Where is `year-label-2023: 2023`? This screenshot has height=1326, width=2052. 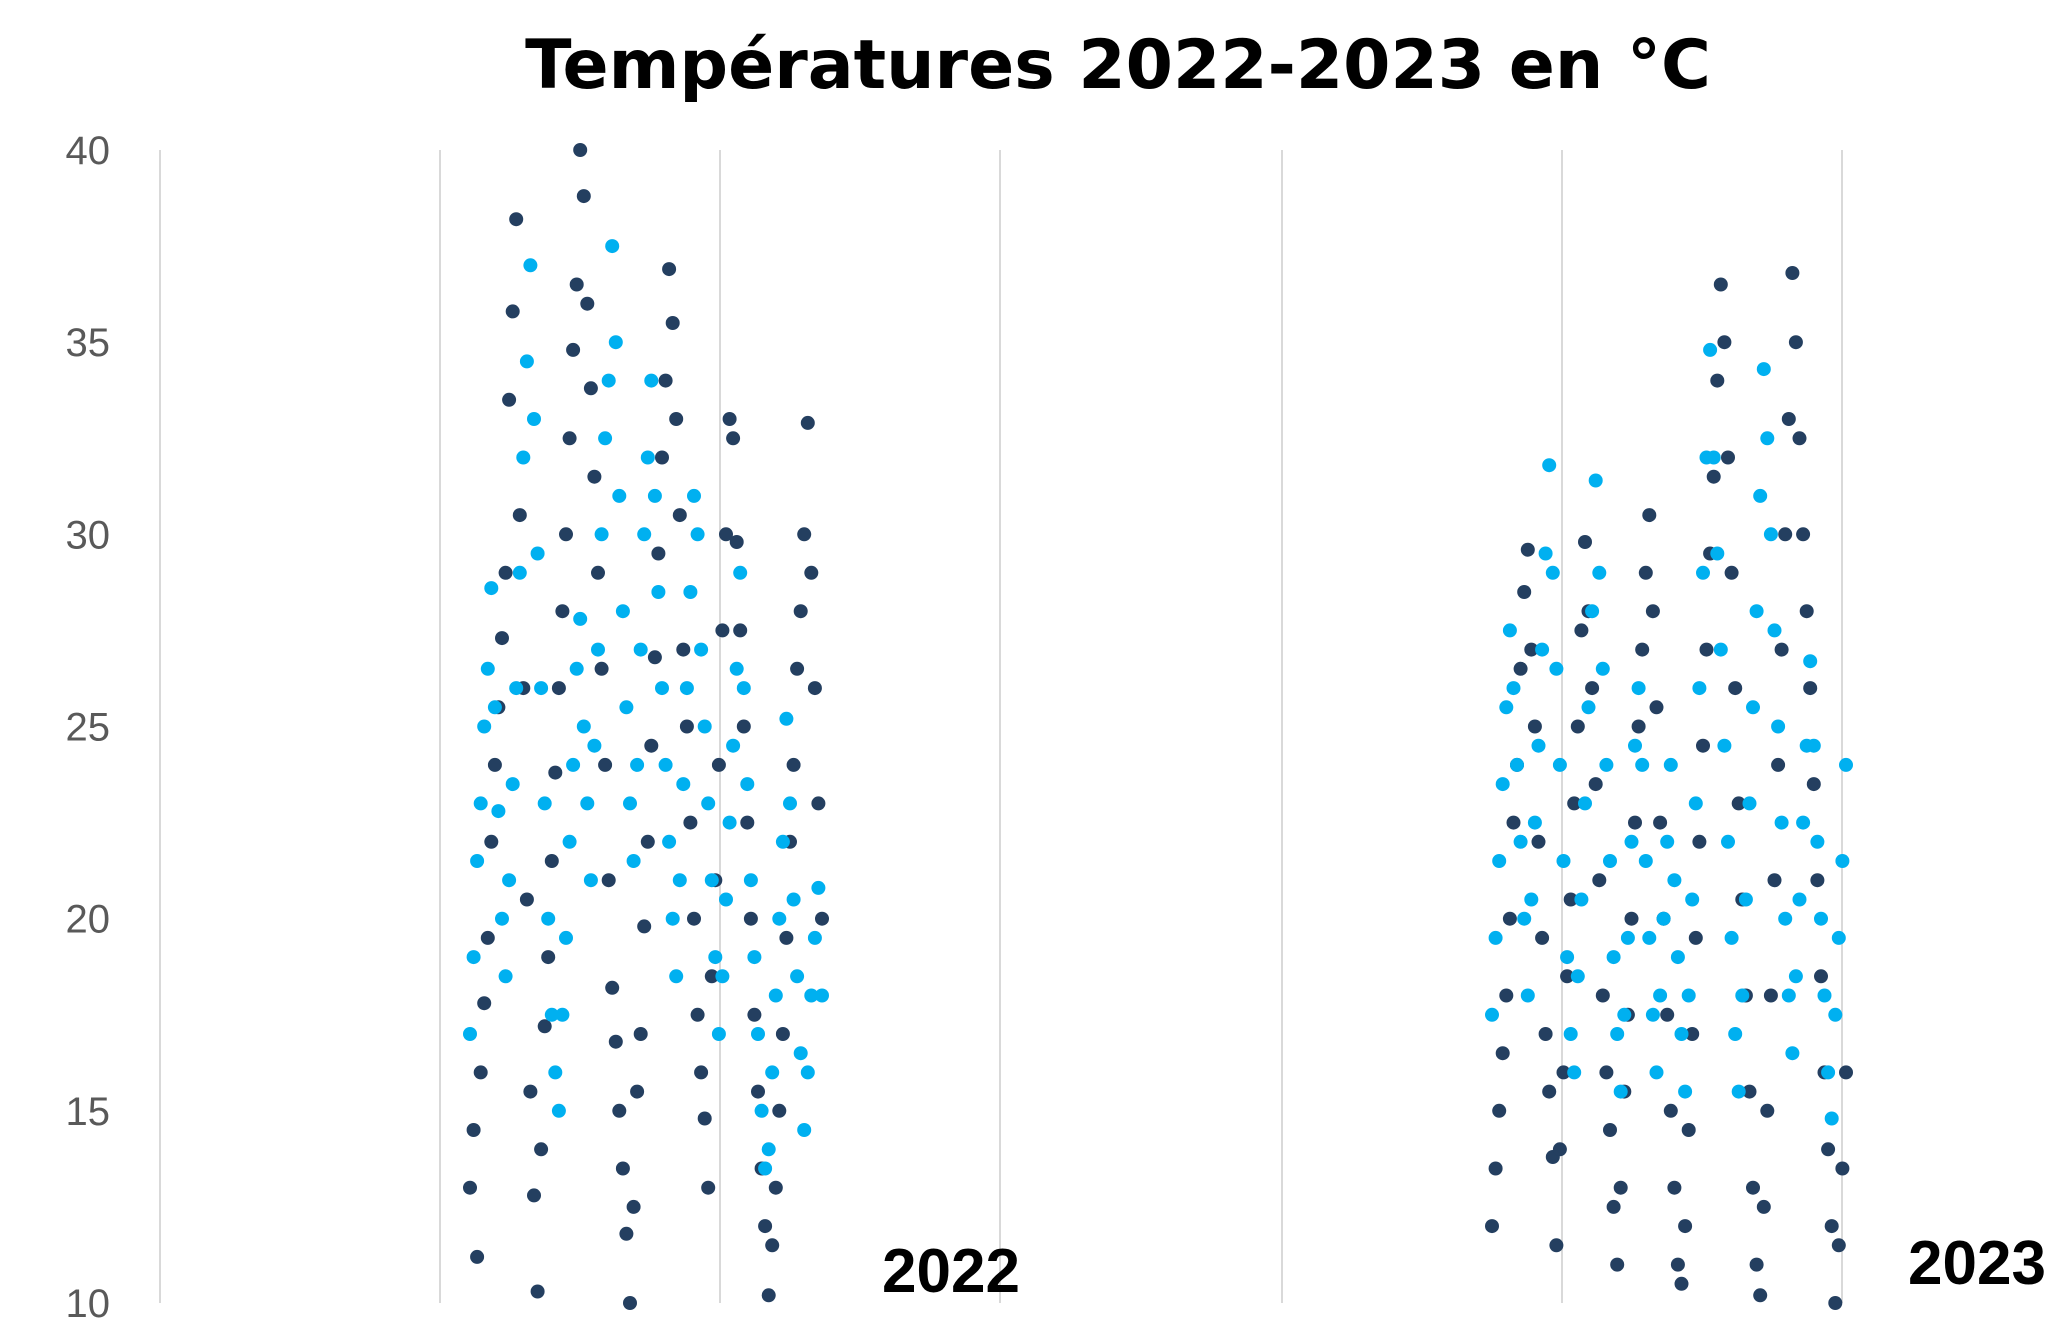
year-label-2023: 2023 is located at coordinates (1977, 1263).